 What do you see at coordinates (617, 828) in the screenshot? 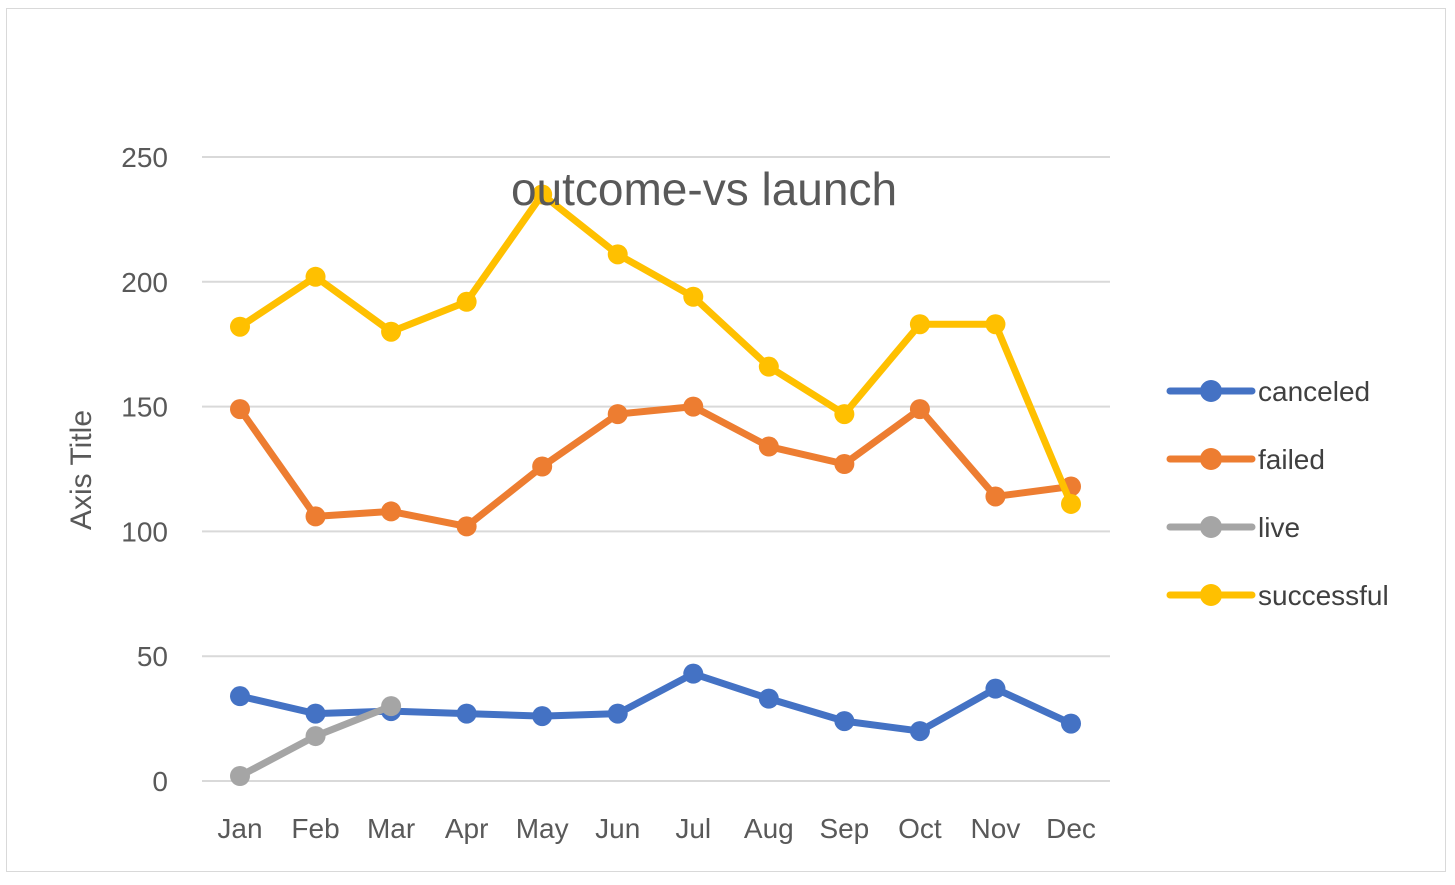
I see `x-tick-label: Jun` at bounding box center [617, 828].